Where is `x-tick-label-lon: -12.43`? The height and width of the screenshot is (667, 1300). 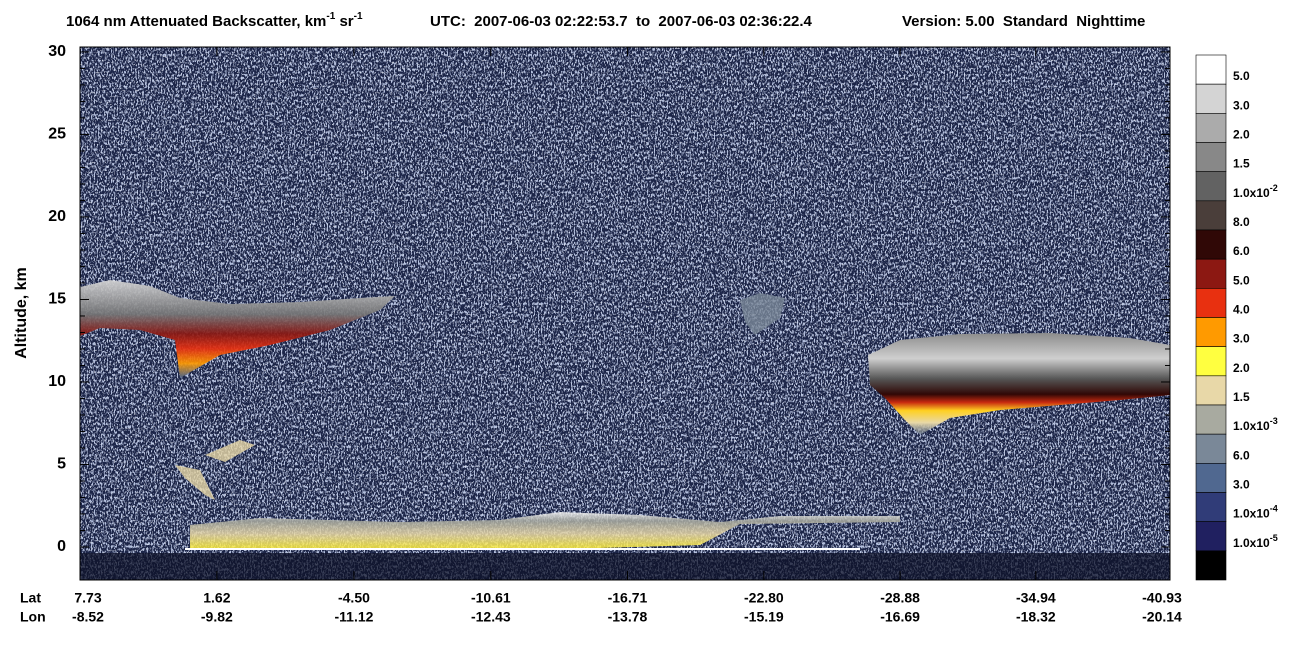
x-tick-label-lon: -12.43 is located at coordinates (491, 617).